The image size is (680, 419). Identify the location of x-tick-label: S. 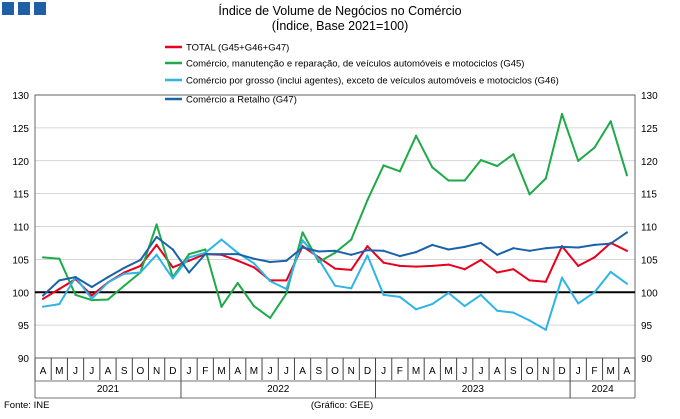
(513, 371).